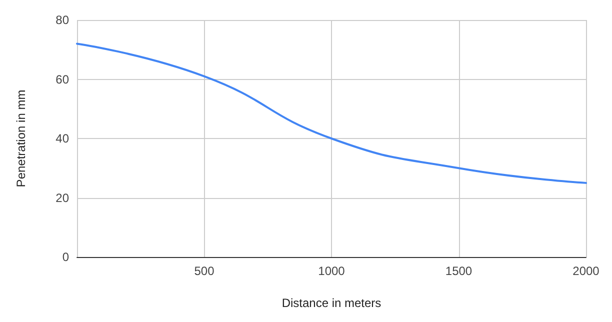 This screenshot has height=322, width=612. I want to click on y-tick-label: 20, so click(63, 197).